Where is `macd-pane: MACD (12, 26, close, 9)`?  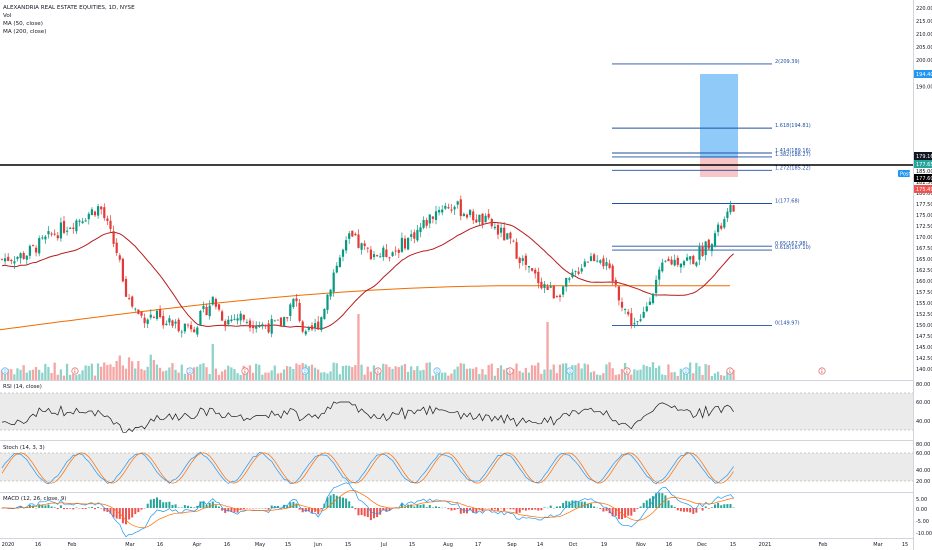
macd-pane: MACD (12, 26, close, 9) is located at coordinates (456, 510).